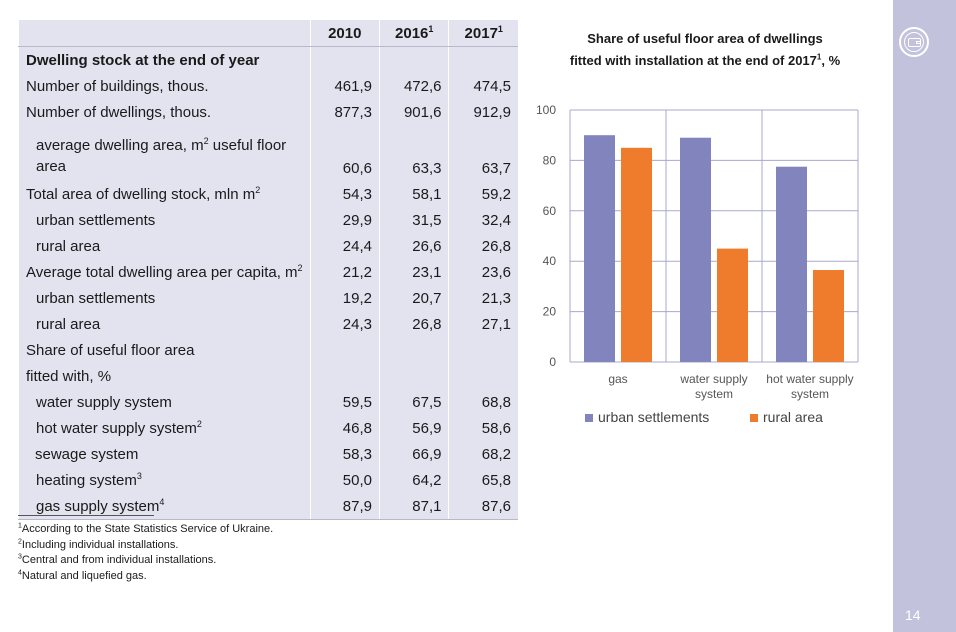 Image resolution: width=956 pixels, height=632 pixels. Describe the element at coordinates (793, 417) in the screenshot. I see `legend-label: rural area` at that location.